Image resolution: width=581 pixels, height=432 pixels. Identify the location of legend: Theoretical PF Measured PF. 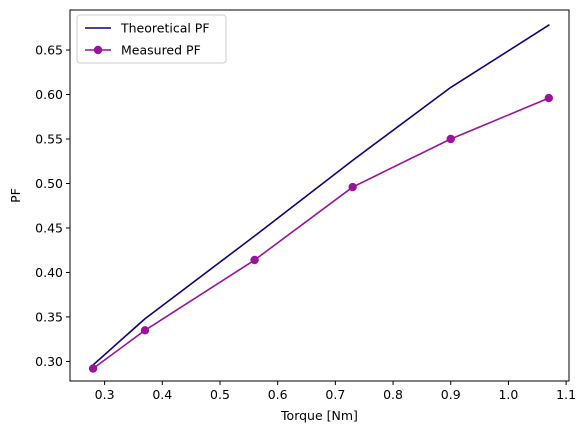
(151, 39).